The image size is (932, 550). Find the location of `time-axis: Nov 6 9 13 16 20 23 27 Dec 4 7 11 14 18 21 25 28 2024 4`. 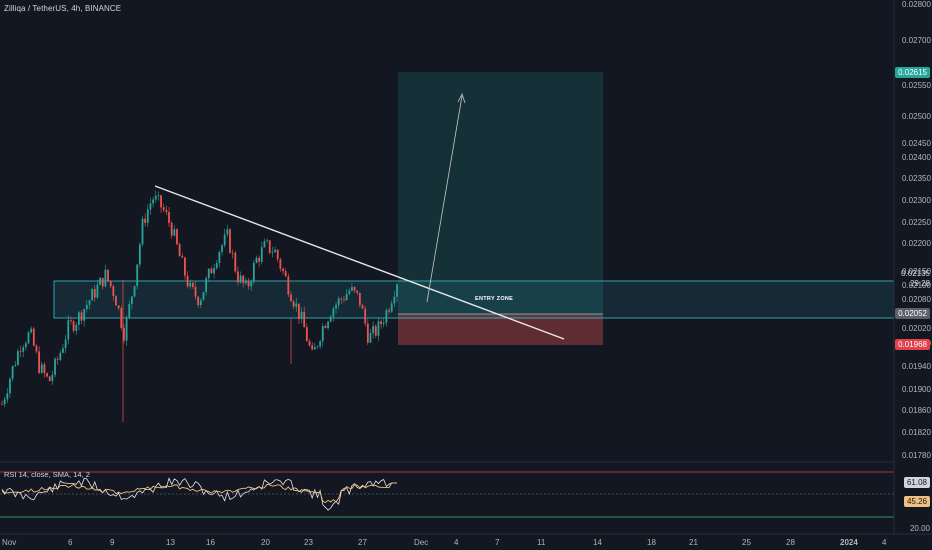

time-axis: Nov 6 9 13 16 20 23 27 Dec 4 7 11 14 18 21 25 28 2024 4 is located at coordinates (444, 542).